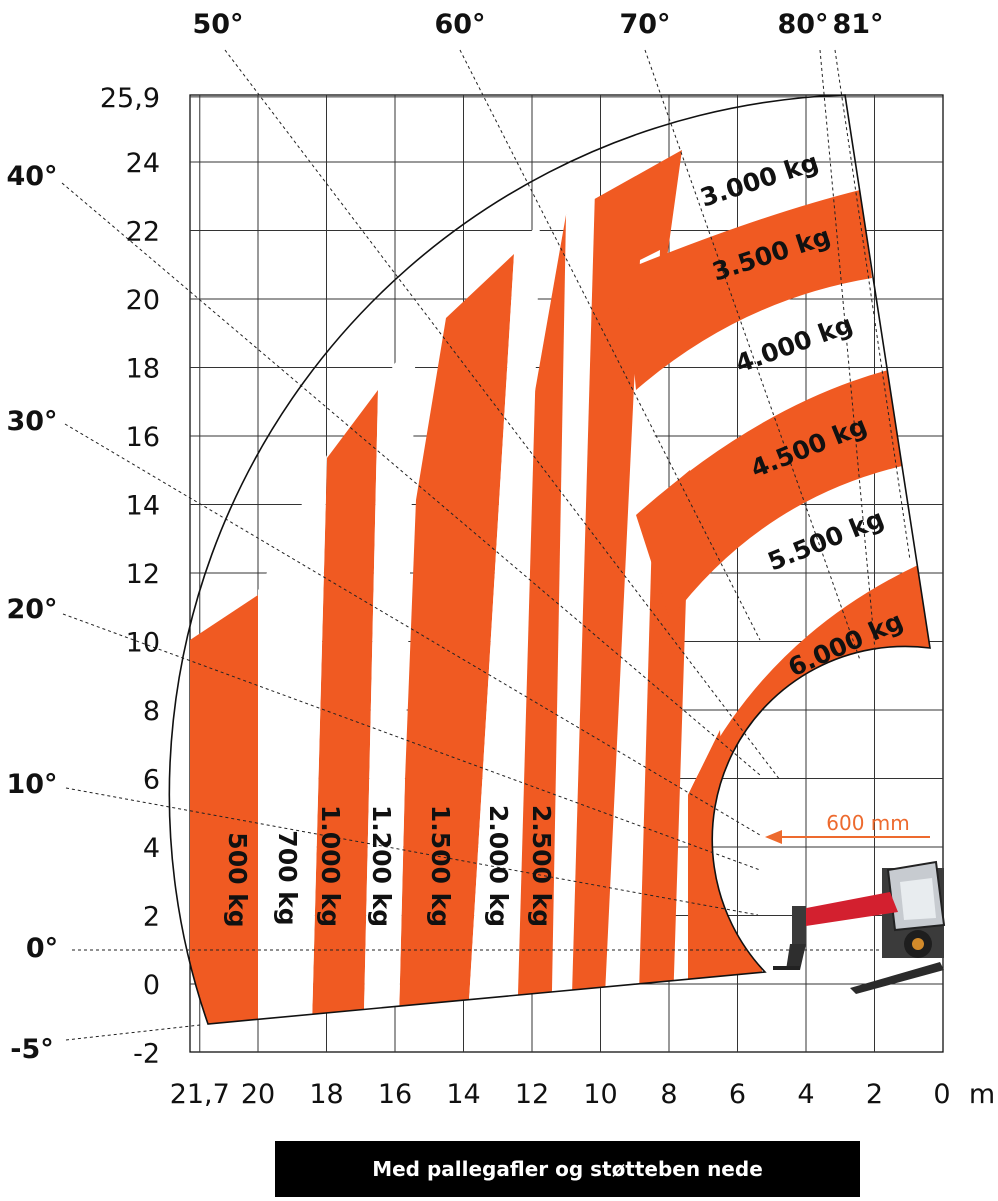 The height and width of the screenshot is (1201, 998). I want to click on offset-annotation-label: 600 mm, so click(868, 823).